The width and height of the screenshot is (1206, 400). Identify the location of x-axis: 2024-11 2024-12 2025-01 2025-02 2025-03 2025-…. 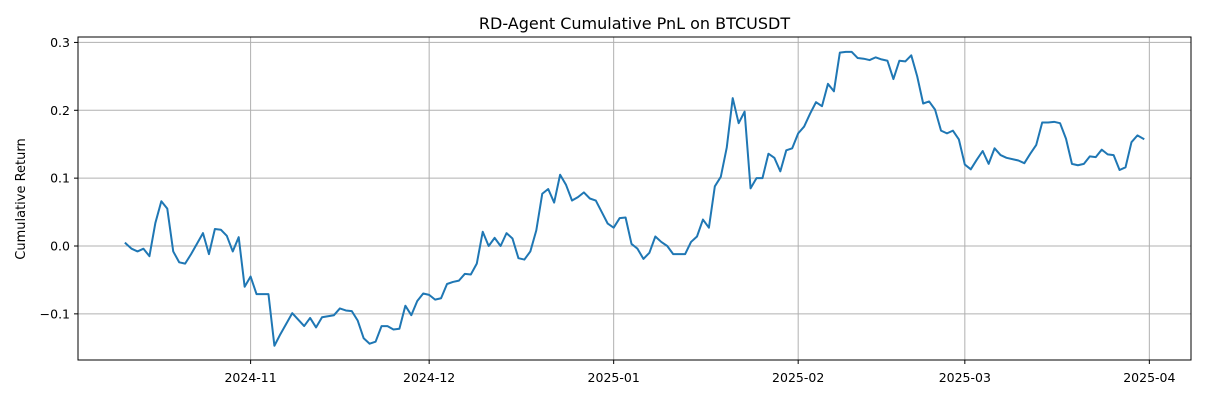
(699, 372).